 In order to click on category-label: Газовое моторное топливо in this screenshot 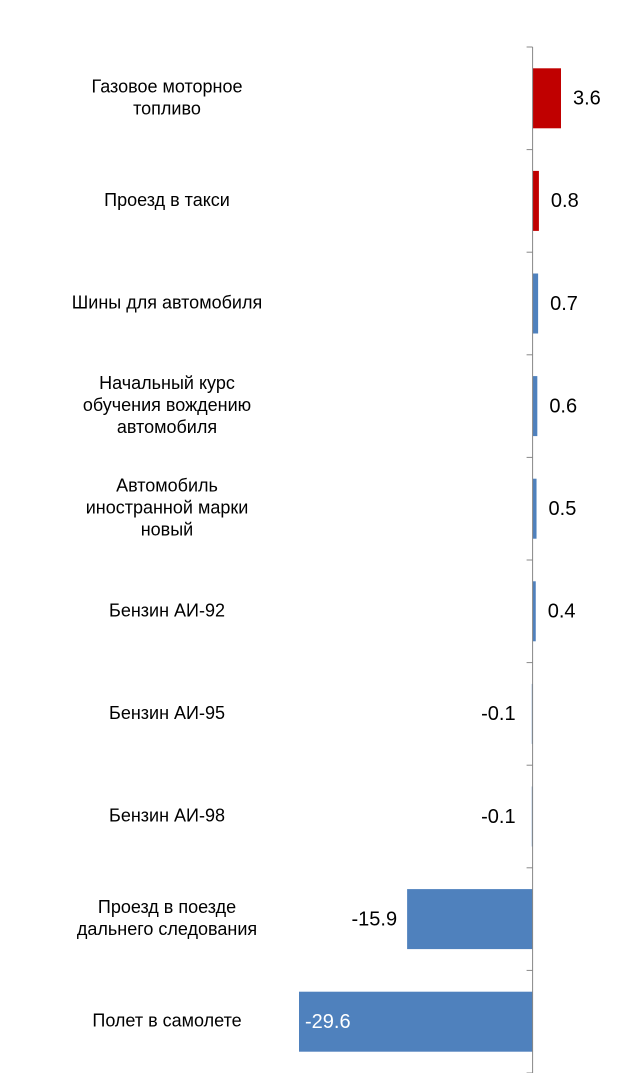, I will do `click(166, 97)`.